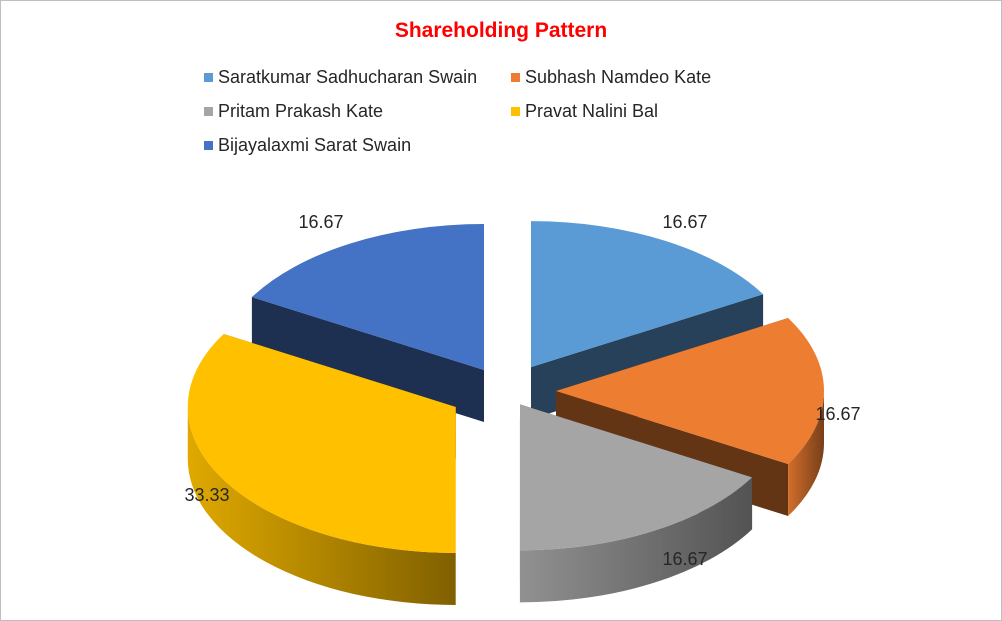  What do you see at coordinates (367, 360) in the screenshot?
I see `slice-side-wall` at bounding box center [367, 360].